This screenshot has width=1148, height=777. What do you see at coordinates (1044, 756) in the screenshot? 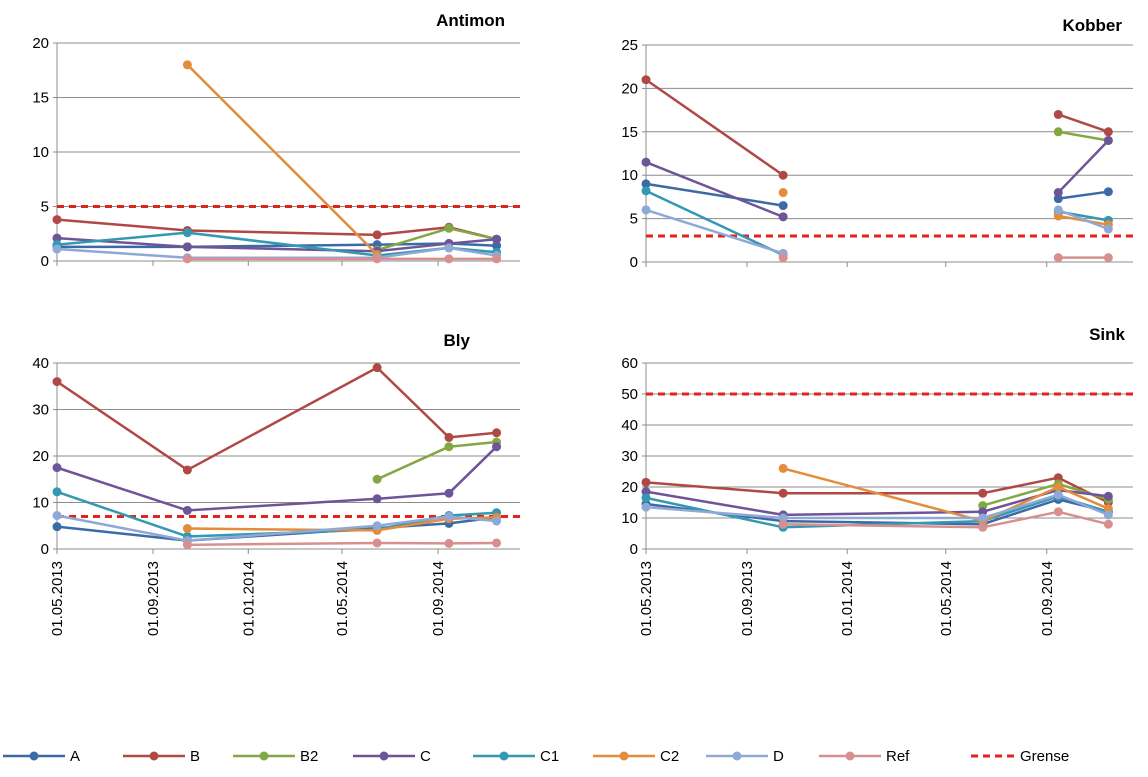
I see `legend-label: Grense` at bounding box center [1044, 756].